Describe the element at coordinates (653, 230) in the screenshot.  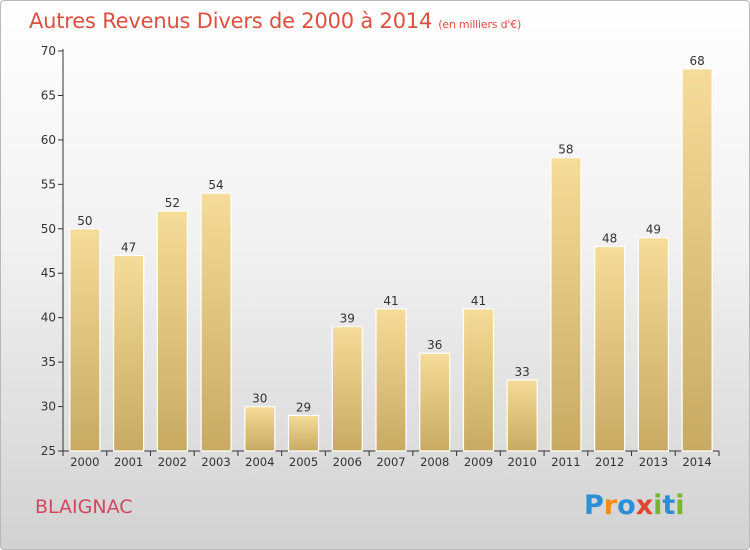
I see `bar-data-label: 49` at that location.